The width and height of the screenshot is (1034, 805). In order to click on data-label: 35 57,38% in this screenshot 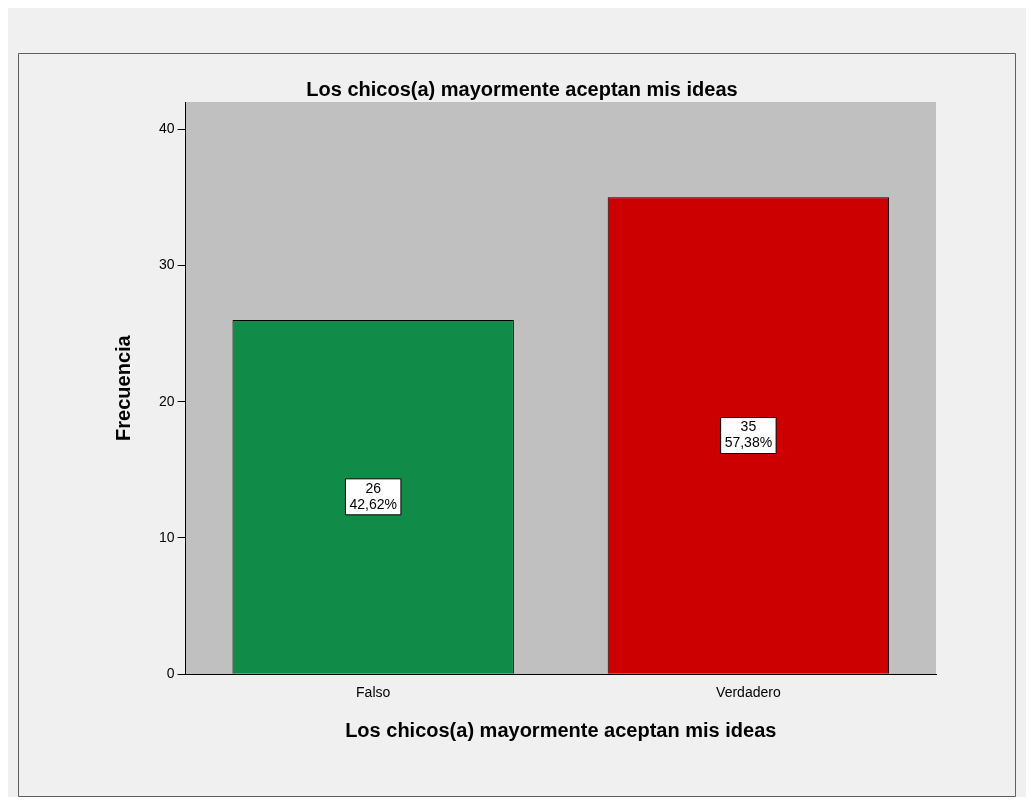, I will do `click(748, 434)`.